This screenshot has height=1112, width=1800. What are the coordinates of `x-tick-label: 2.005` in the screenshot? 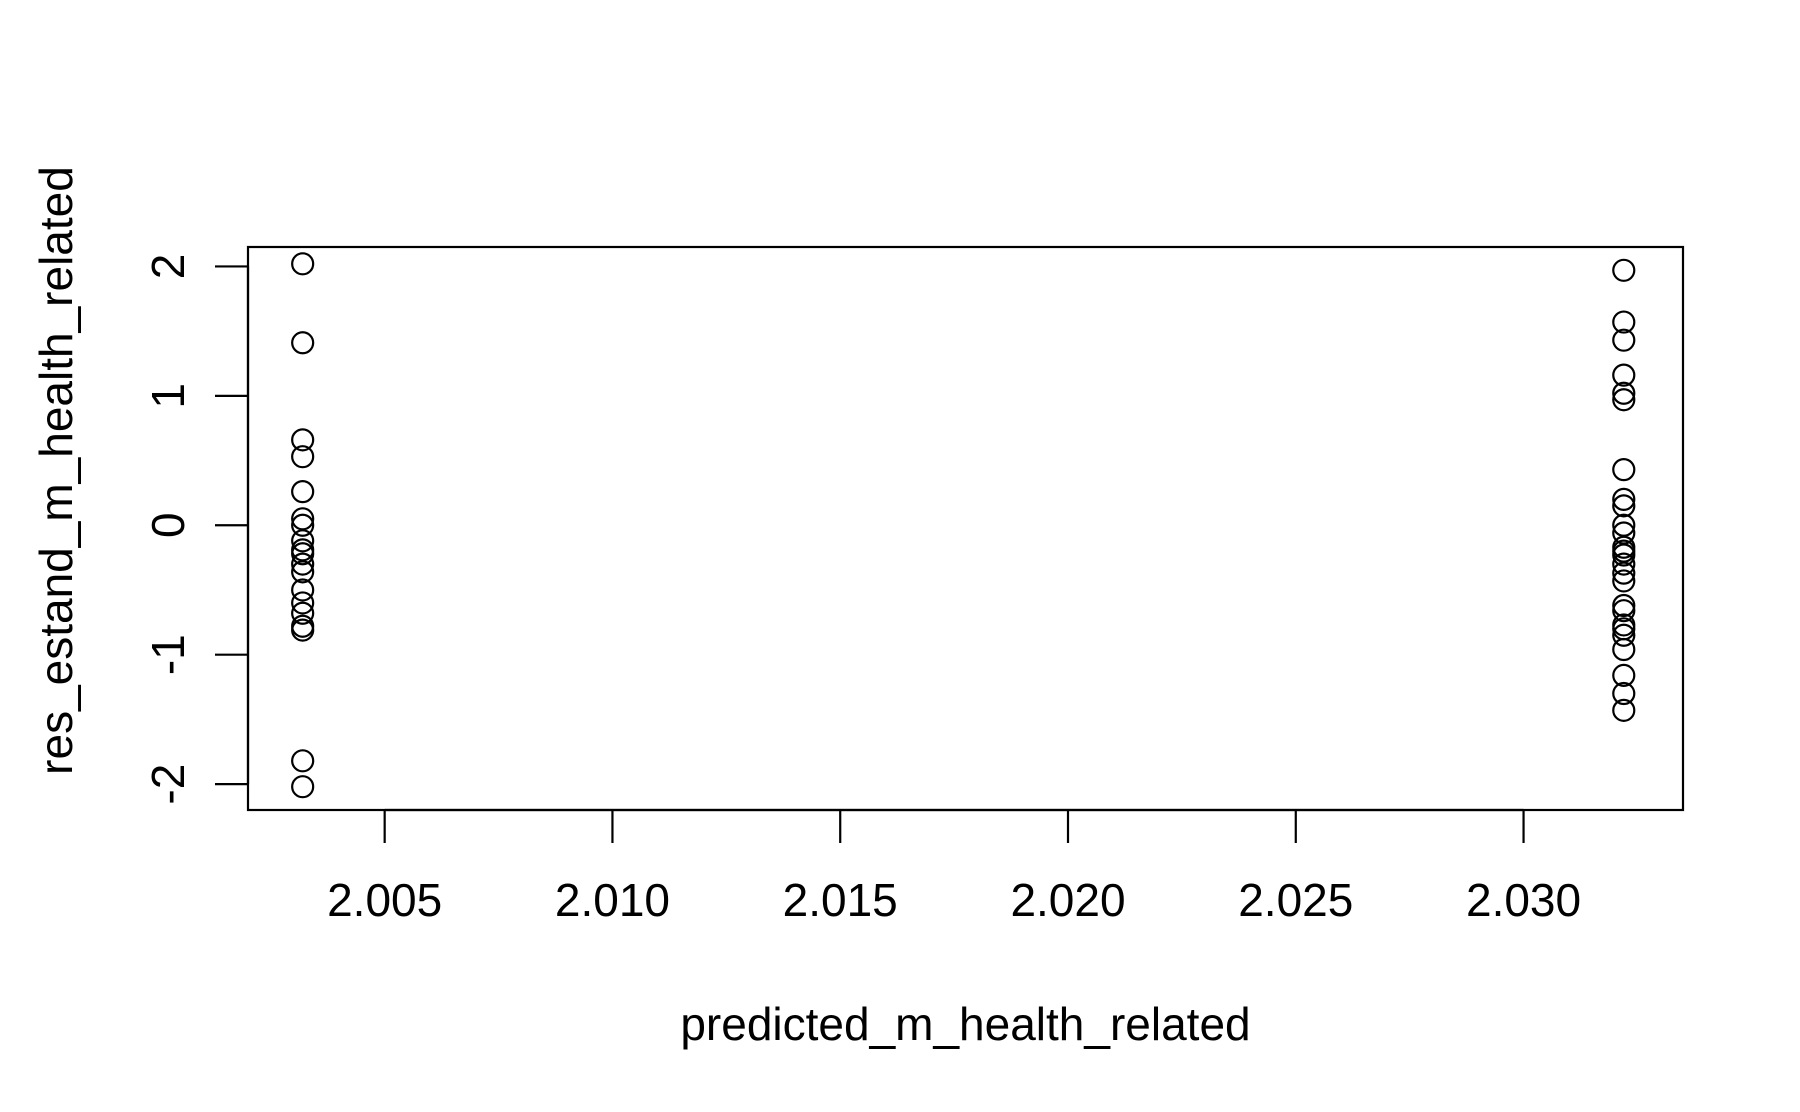 It's located at (384, 900).